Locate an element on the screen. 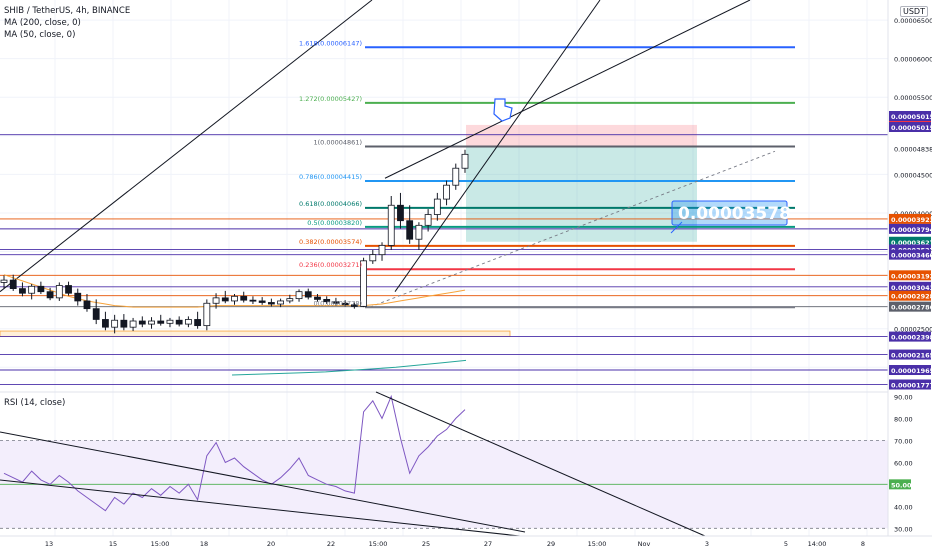 This screenshot has width=932, height=550. price-tick-label: 0.00006000 is located at coordinates (913, 60).